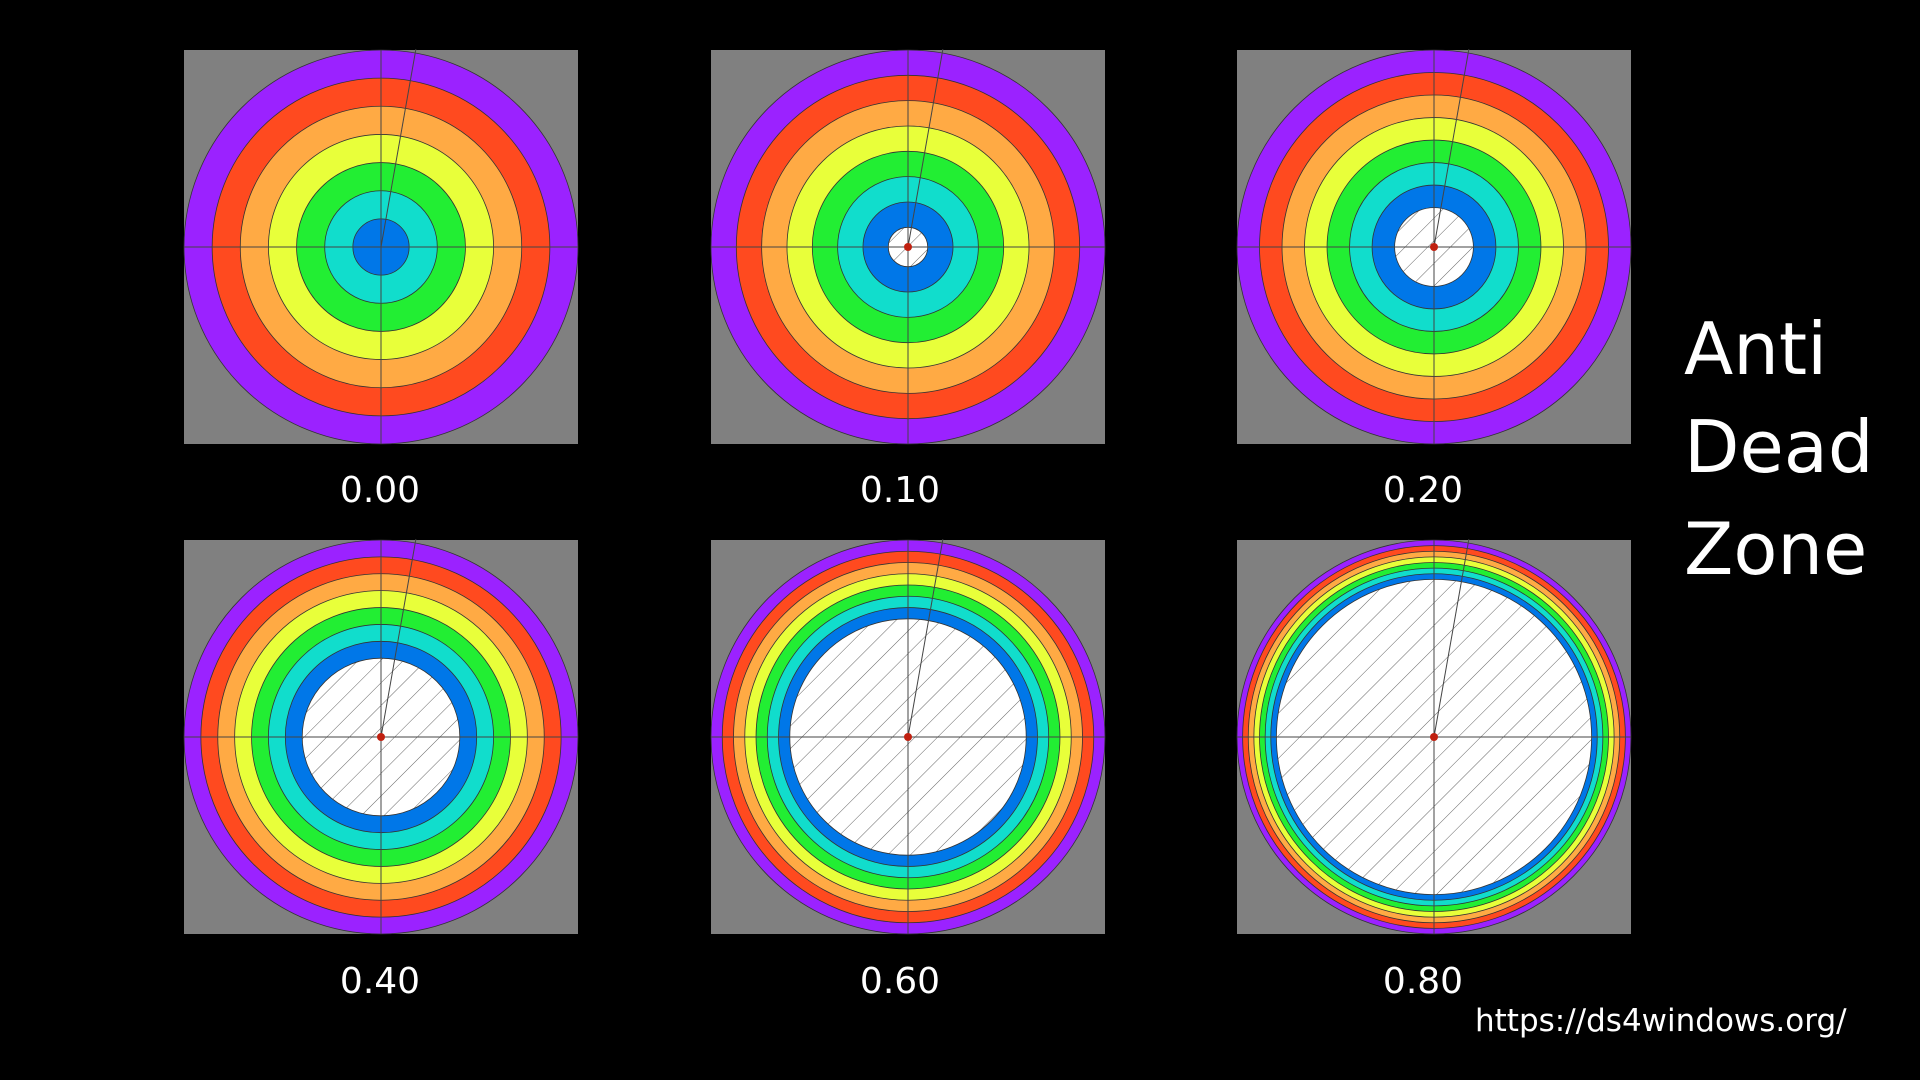  Describe the element at coordinates (900, 981) in the screenshot. I see `caption: 0.60` at that location.